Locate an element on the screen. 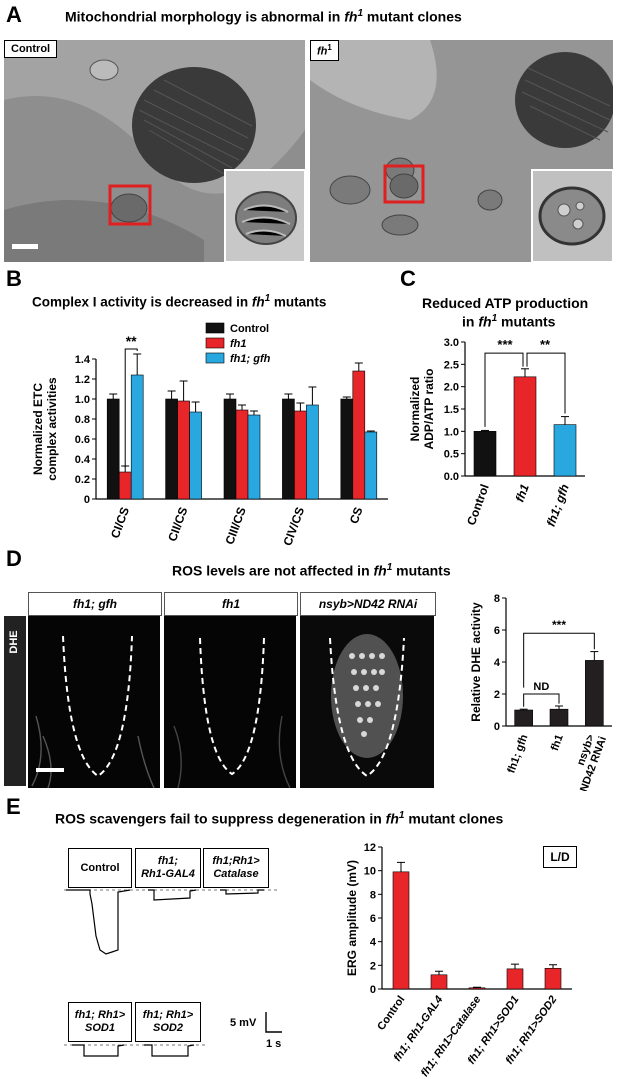 The width and height of the screenshot is (617, 1079). chart-b-y-label: complex activities is located at coordinates (52, 429).